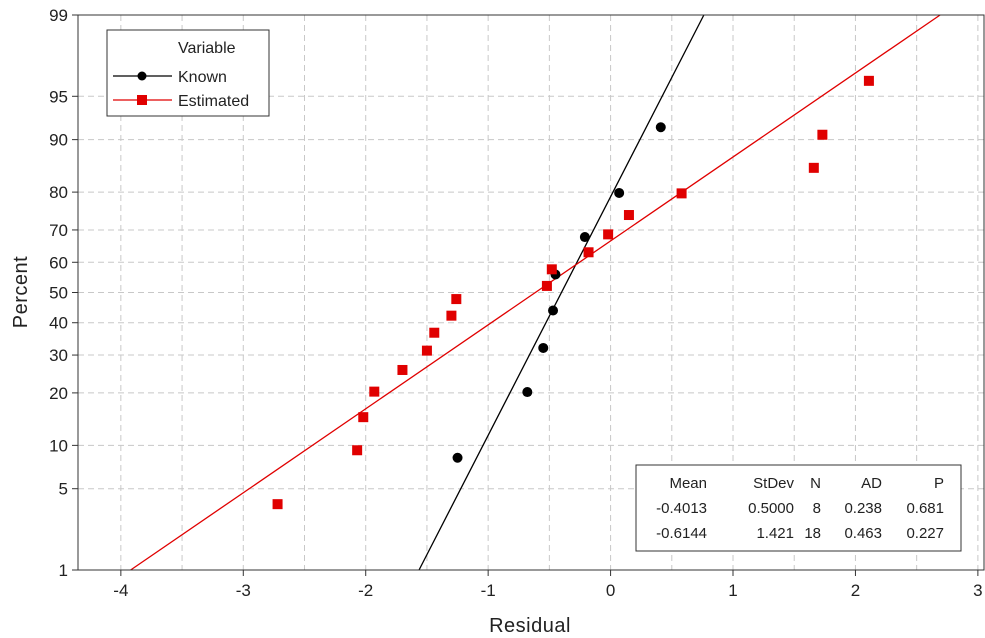 The width and height of the screenshot is (985, 638). What do you see at coordinates (58, 355) in the screenshot?
I see `y-tick-label: 30` at bounding box center [58, 355].